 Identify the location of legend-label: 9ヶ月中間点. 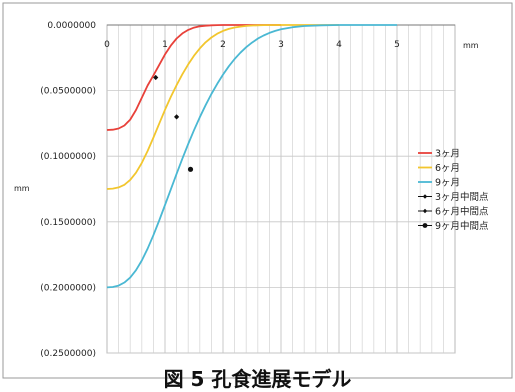
(462, 226).